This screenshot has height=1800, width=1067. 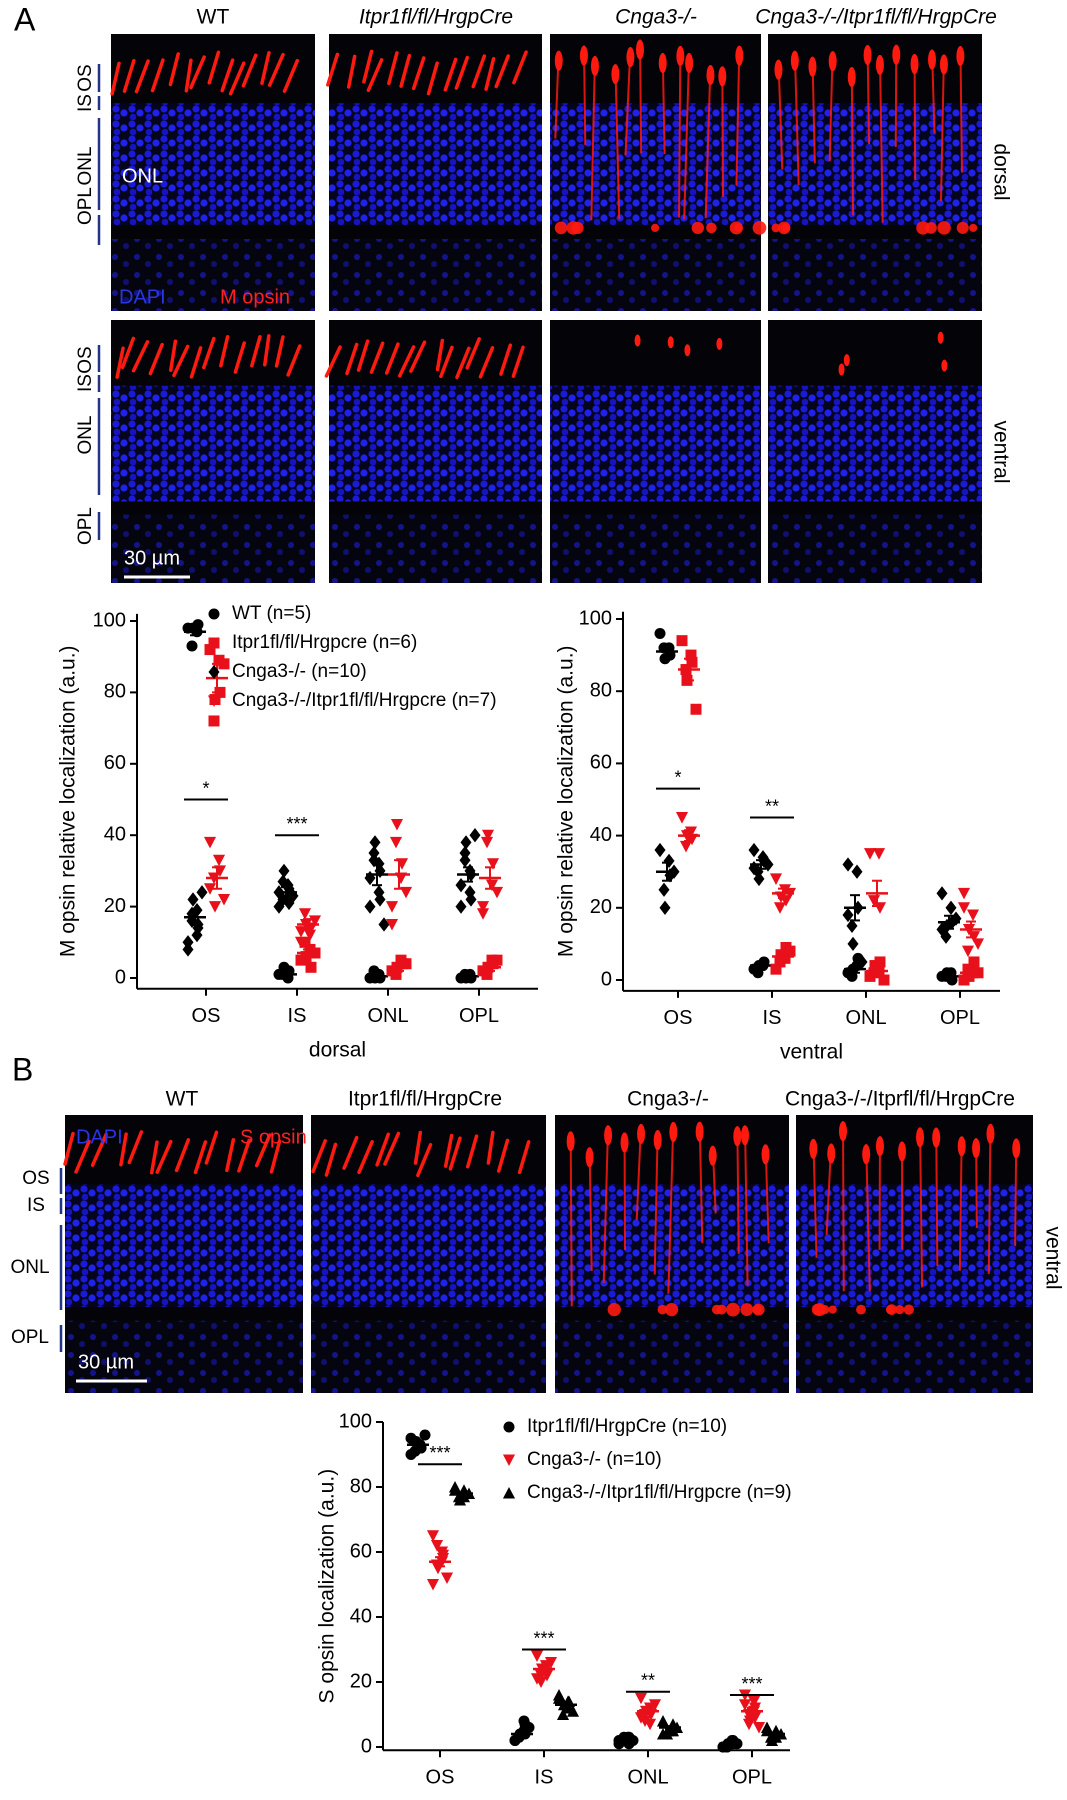 What do you see at coordinates (299, 671) in the screenshot?
I see `legend-label: Cnga3-/- (n=10)` at bounding box center [299, 671].